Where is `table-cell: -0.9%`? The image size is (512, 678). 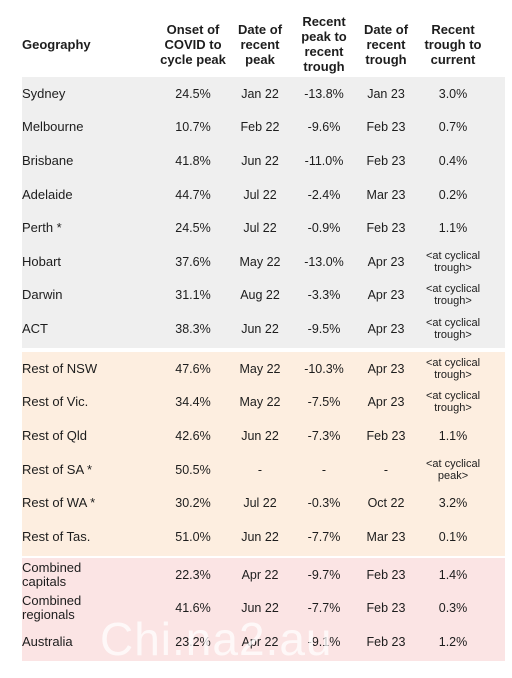
table-cell: -0.9% is located at coordinates (324, 228).